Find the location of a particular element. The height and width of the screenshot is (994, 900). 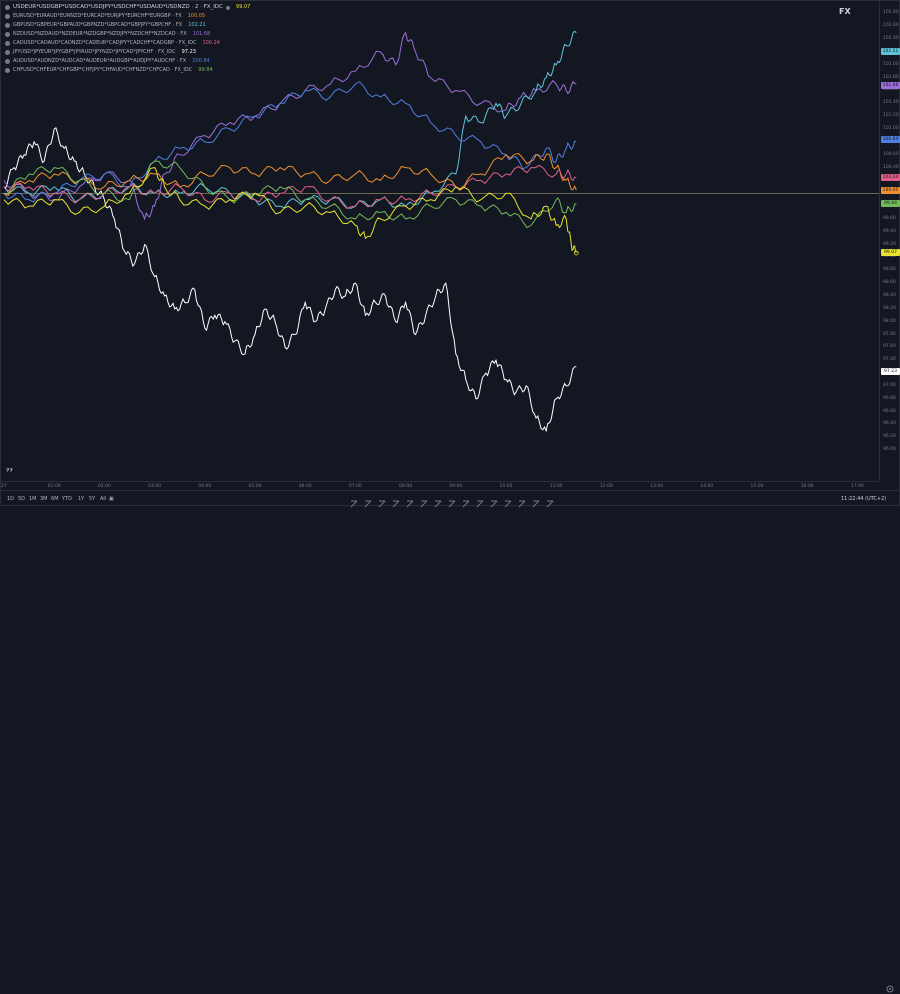

timeframe-all: All is located at coordinates (103, 499).